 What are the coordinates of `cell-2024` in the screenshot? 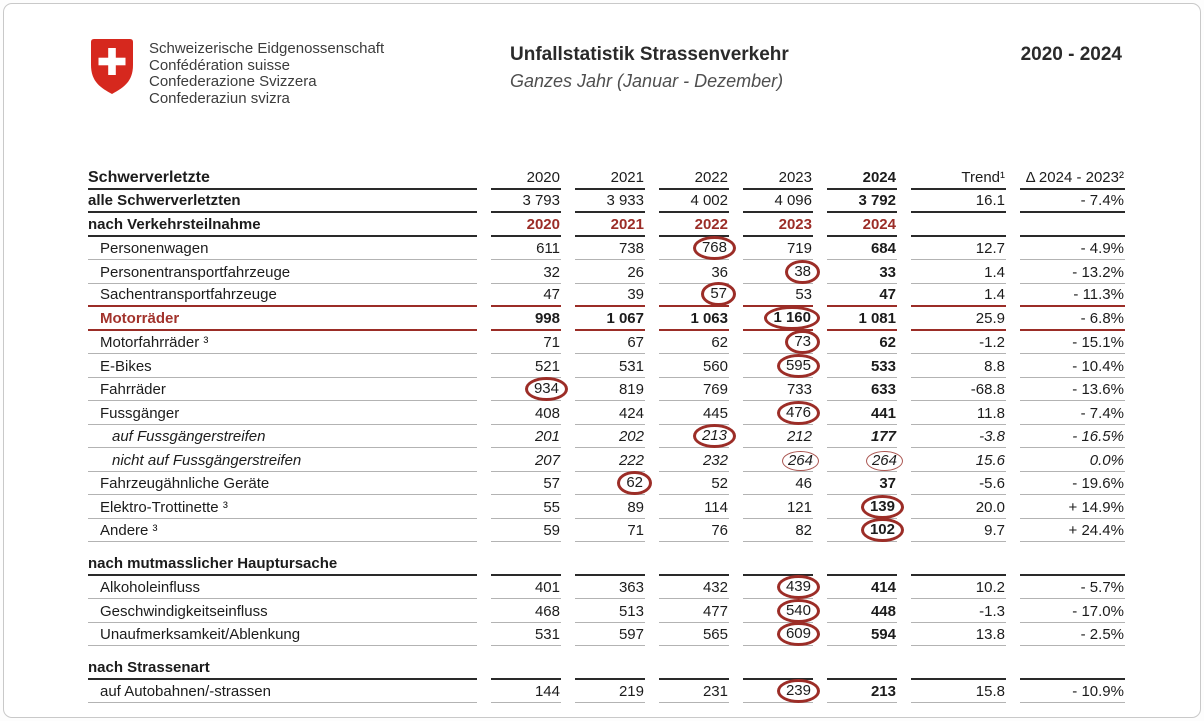 It's located at (862, 574).